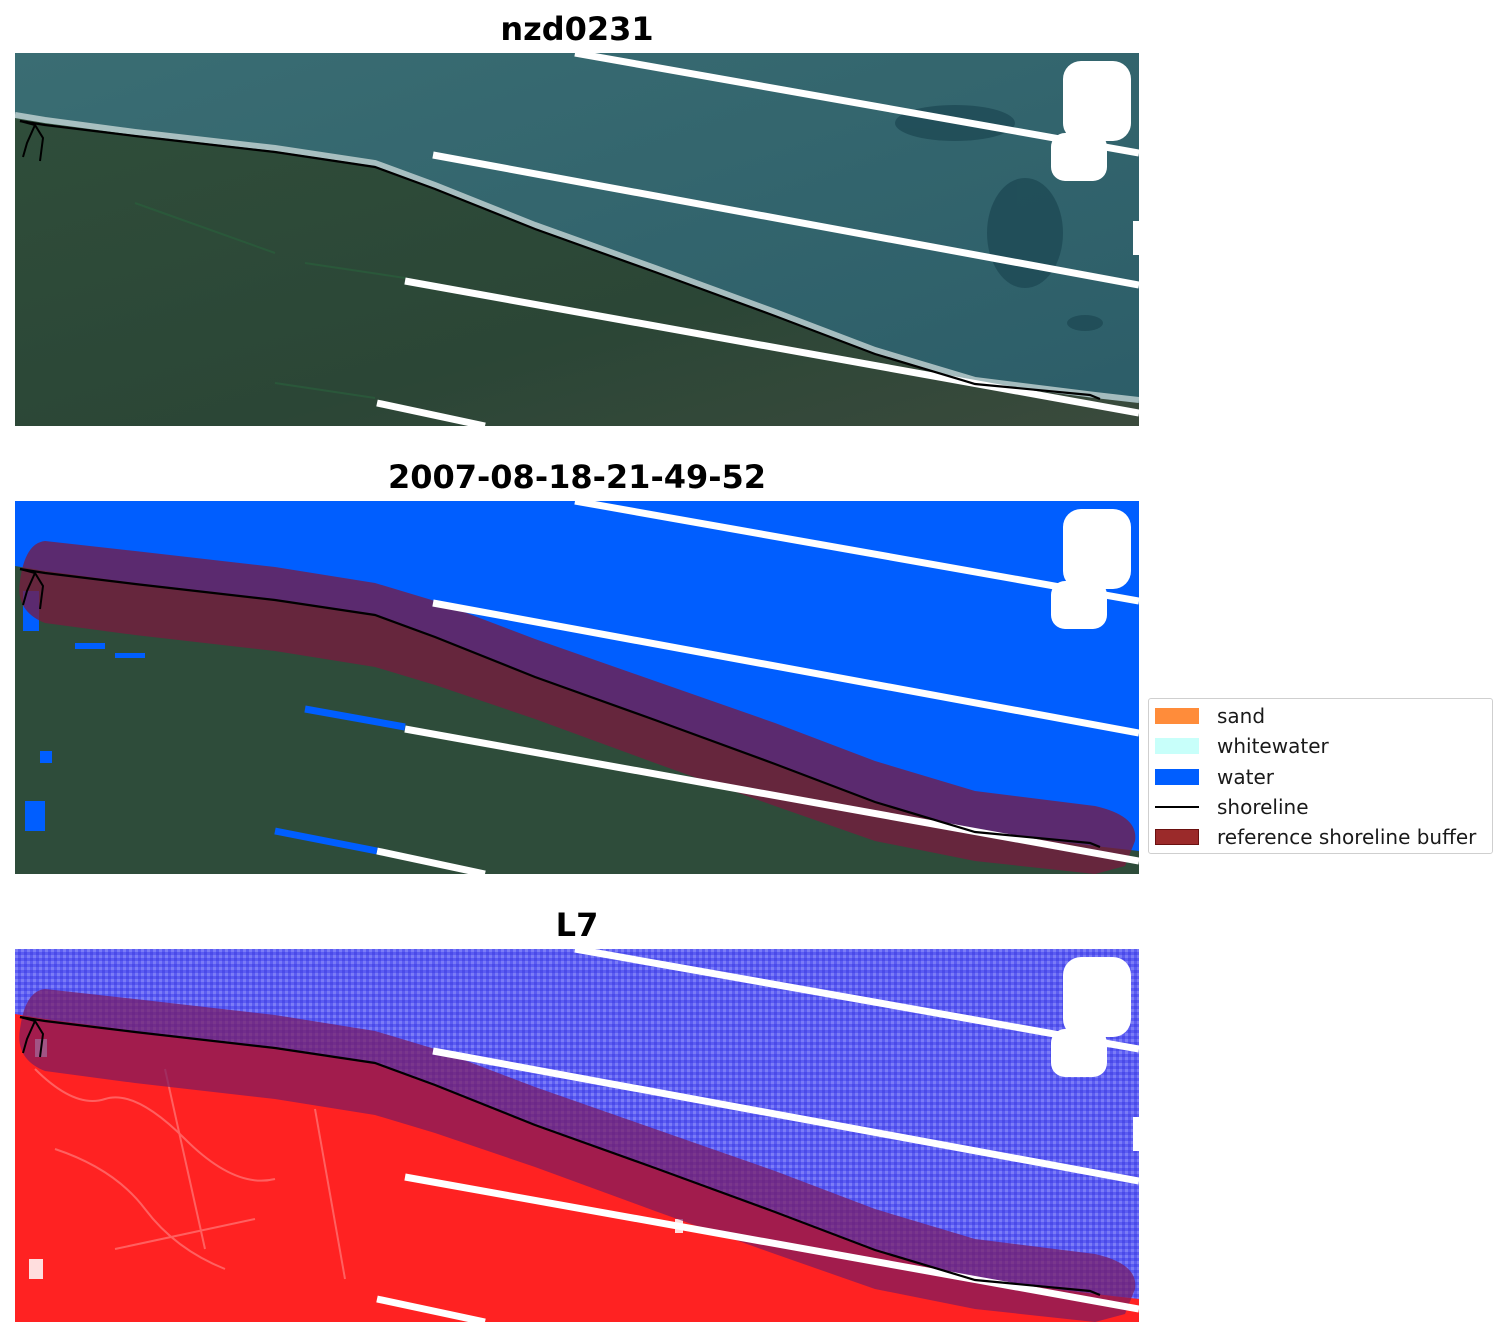 This screenshot has width=1510, height=1337. What do you see at coordinates (340, 780) in the screenshot?
I see `masked-stripes-on-land` at bounding box center [340, 780].